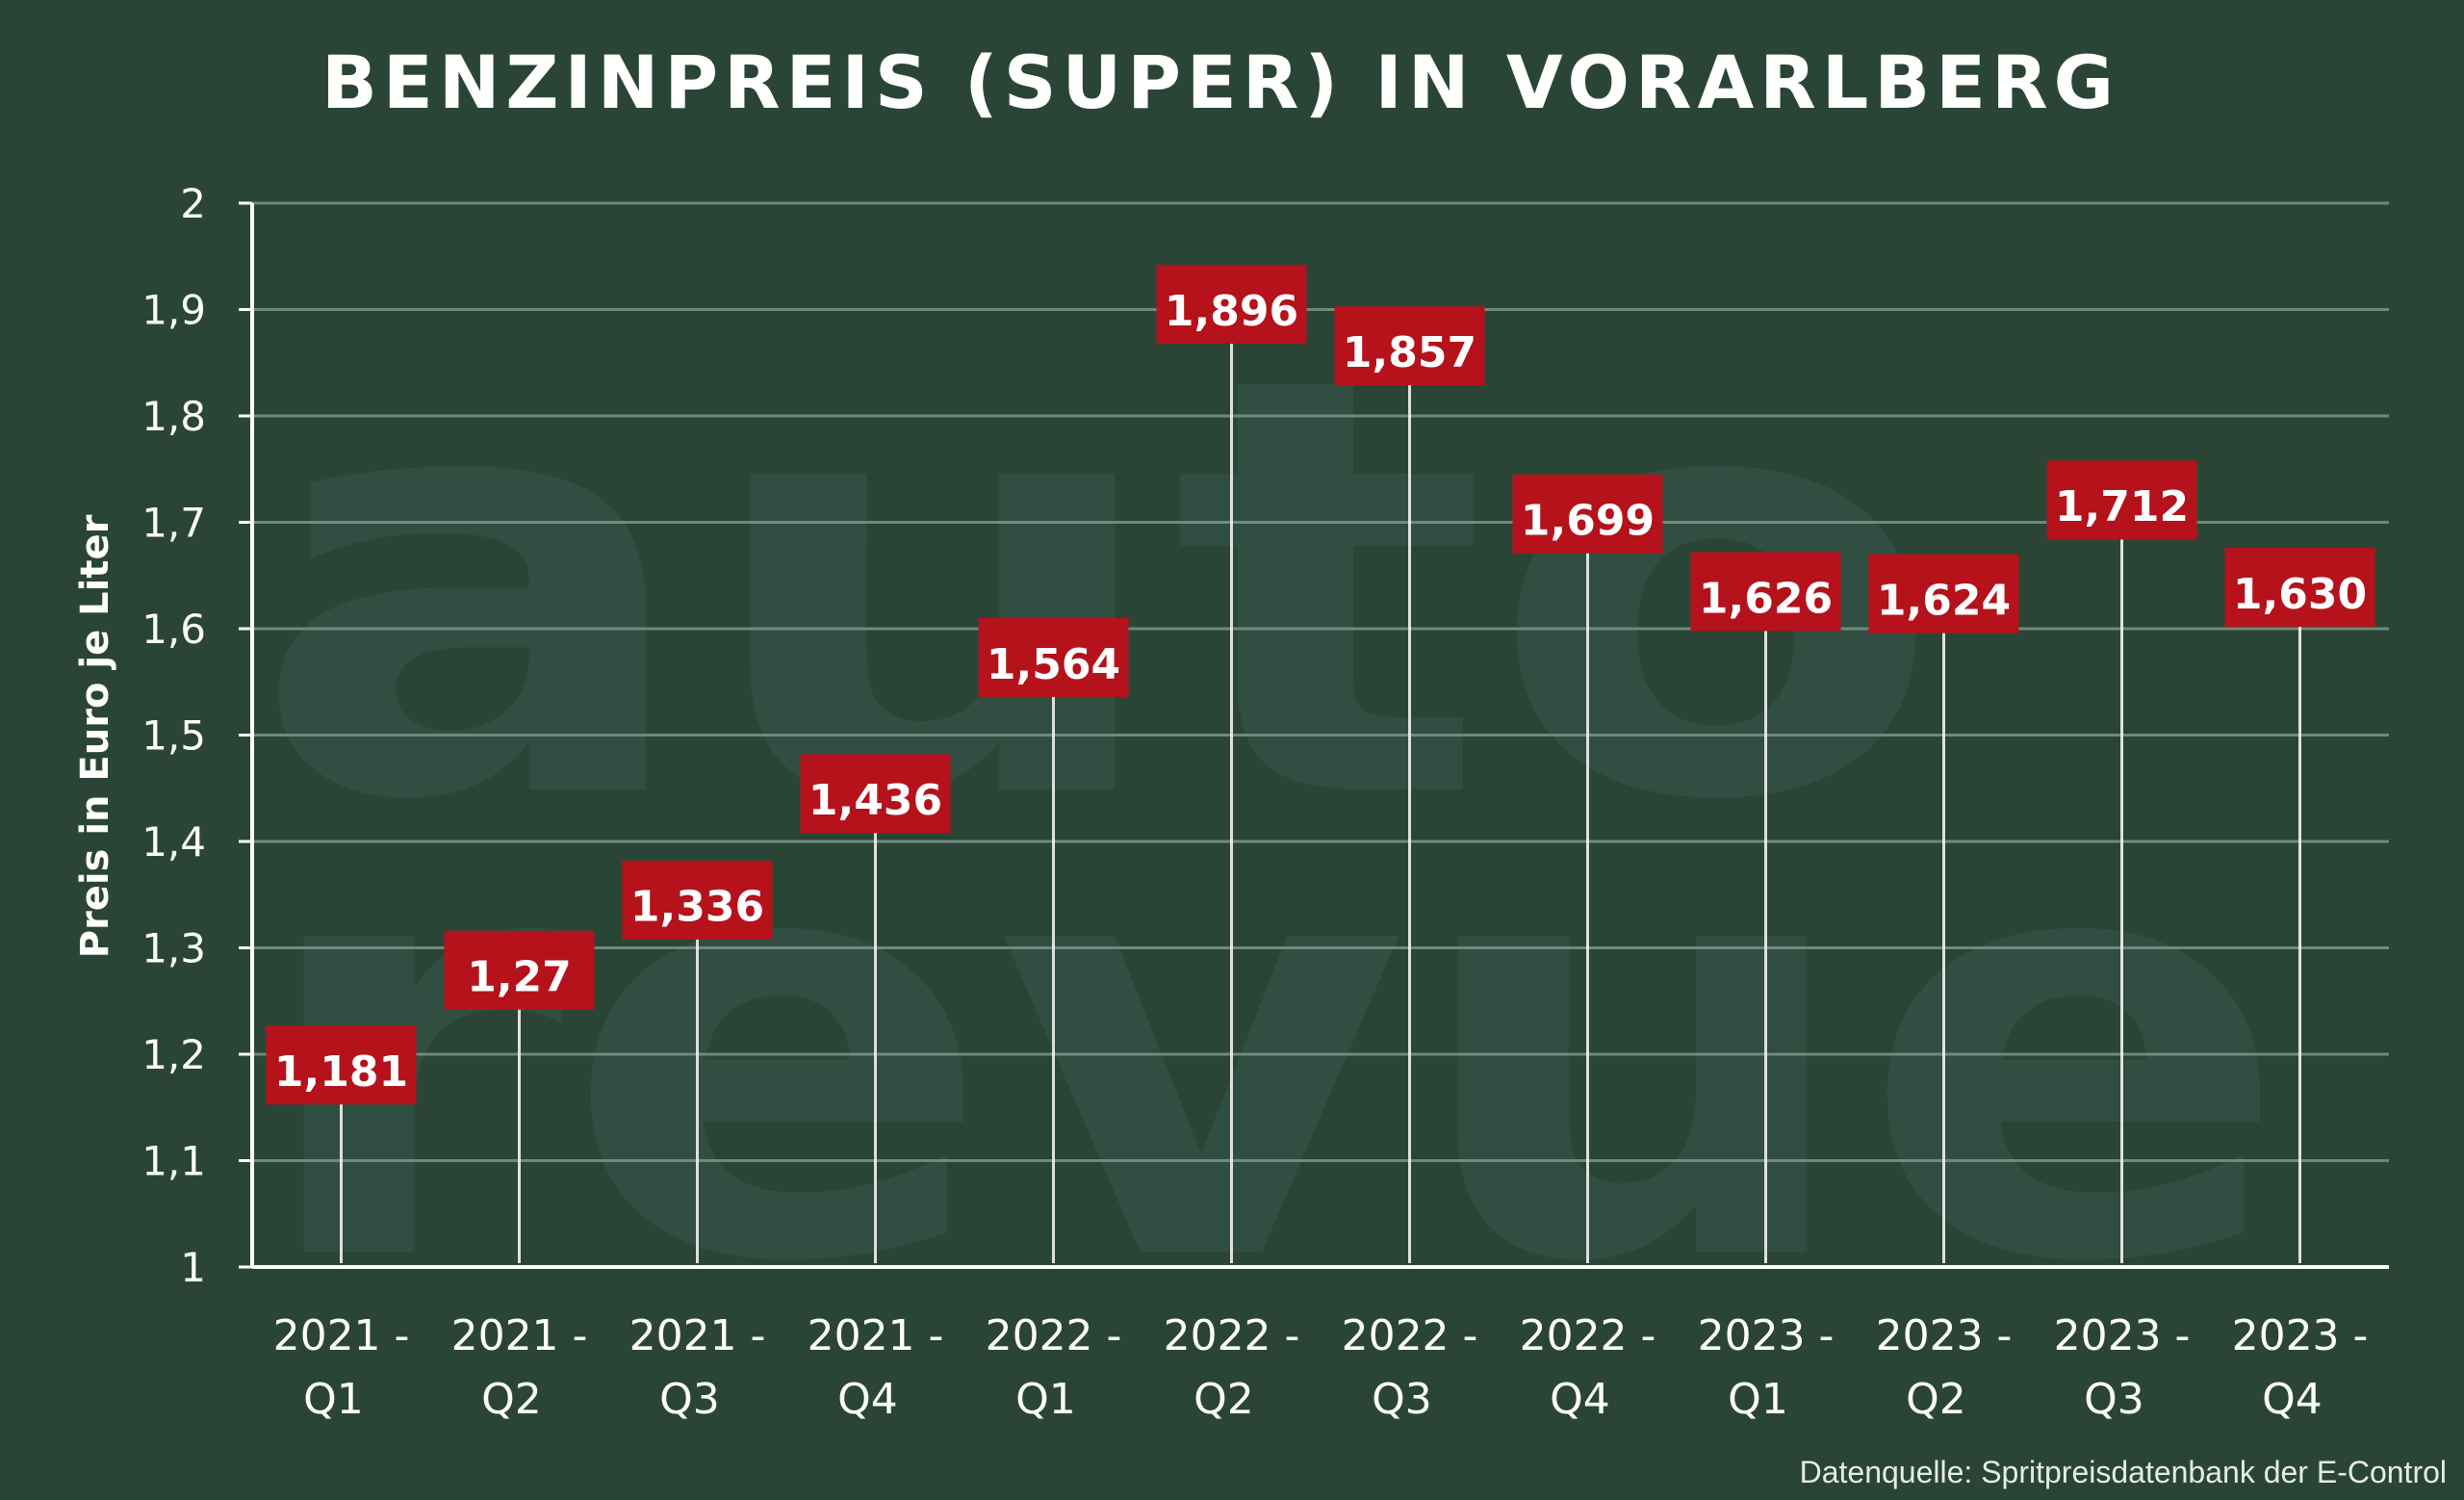 The image size is (2464, 1500). I want to click on y-tick-label: 1, so click(193, 1267).